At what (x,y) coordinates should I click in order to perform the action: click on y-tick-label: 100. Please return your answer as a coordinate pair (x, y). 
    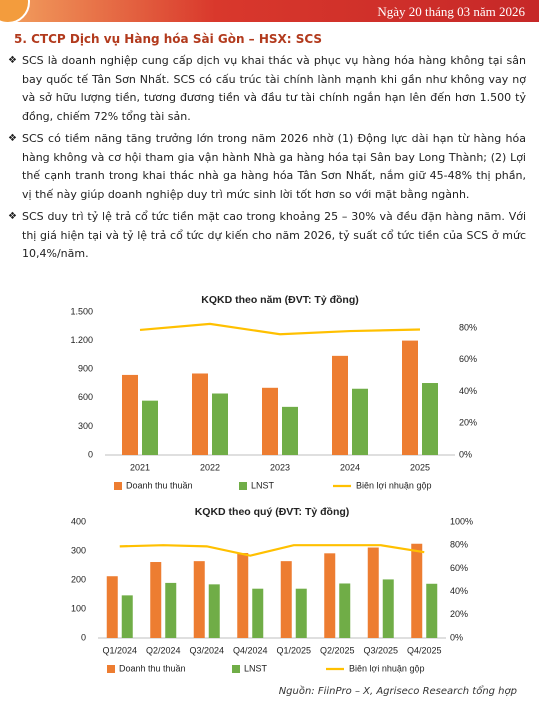
    Looking at the image, I should click on (78, 608).